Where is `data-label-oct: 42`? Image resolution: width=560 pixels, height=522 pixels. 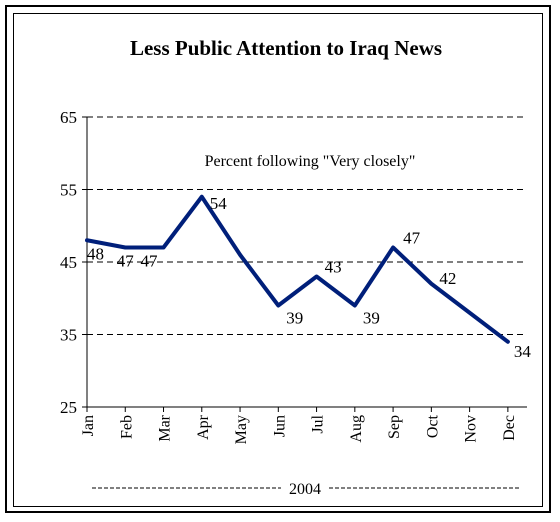
data-label-oct: 42 is located at coordinates (447, 278).